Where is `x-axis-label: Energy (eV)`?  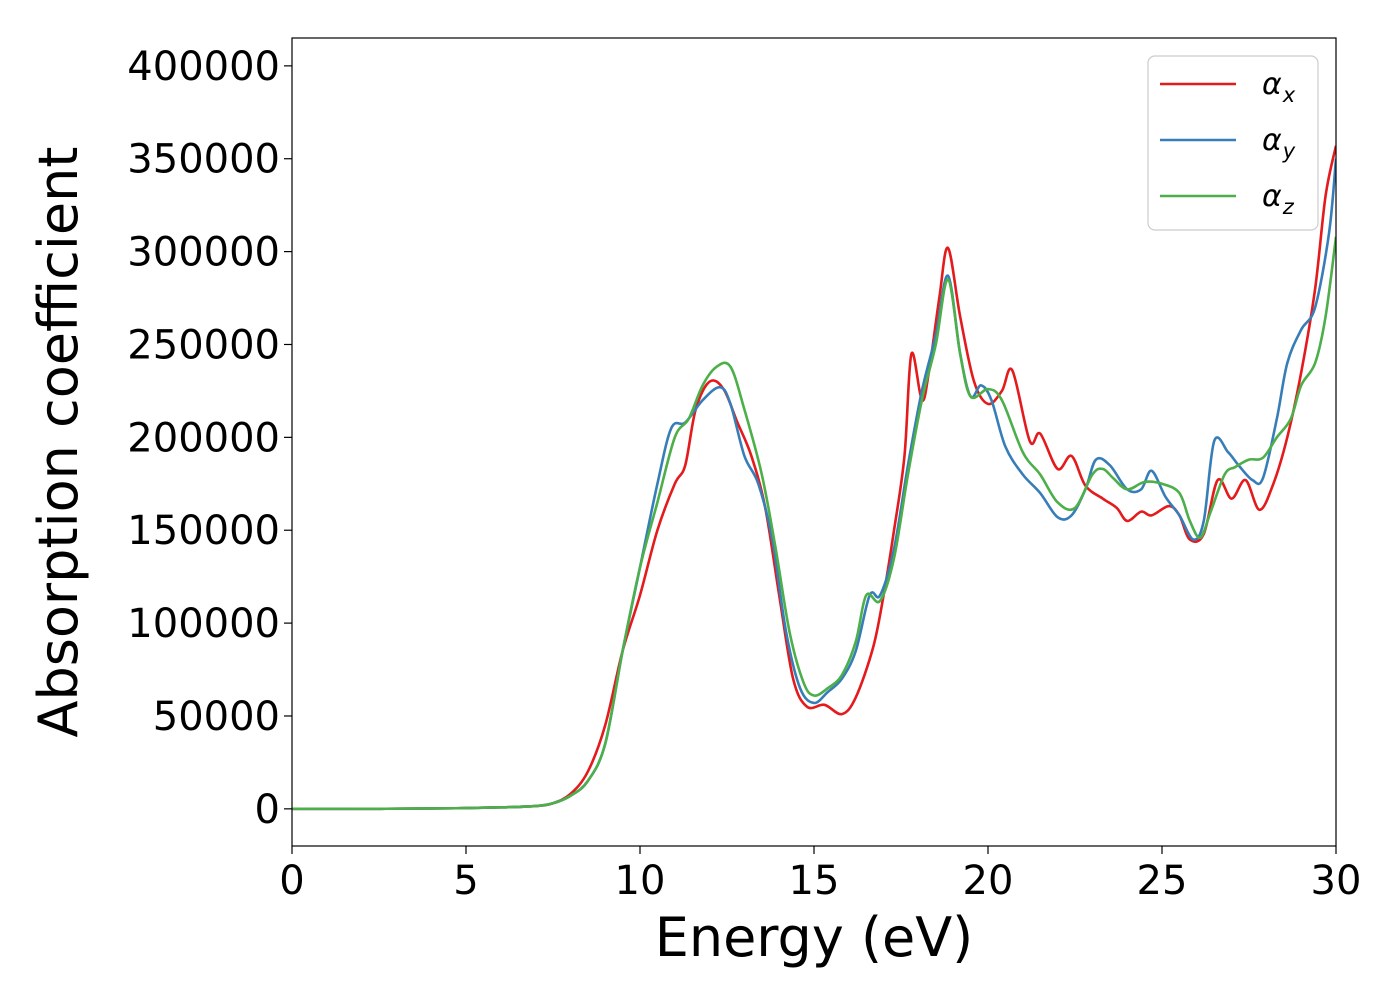 x-axis-label: Energy (eV) is located at coordinates (814, 937).